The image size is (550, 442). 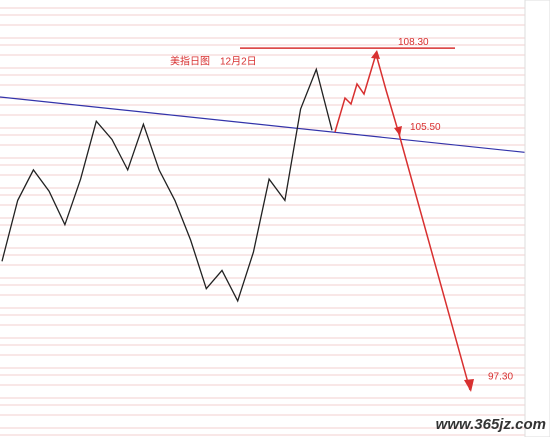 What do you see at coordinates (413, 42) in the screenshot?
I see `level-label: 108.30` at bounding box center [413, 42].